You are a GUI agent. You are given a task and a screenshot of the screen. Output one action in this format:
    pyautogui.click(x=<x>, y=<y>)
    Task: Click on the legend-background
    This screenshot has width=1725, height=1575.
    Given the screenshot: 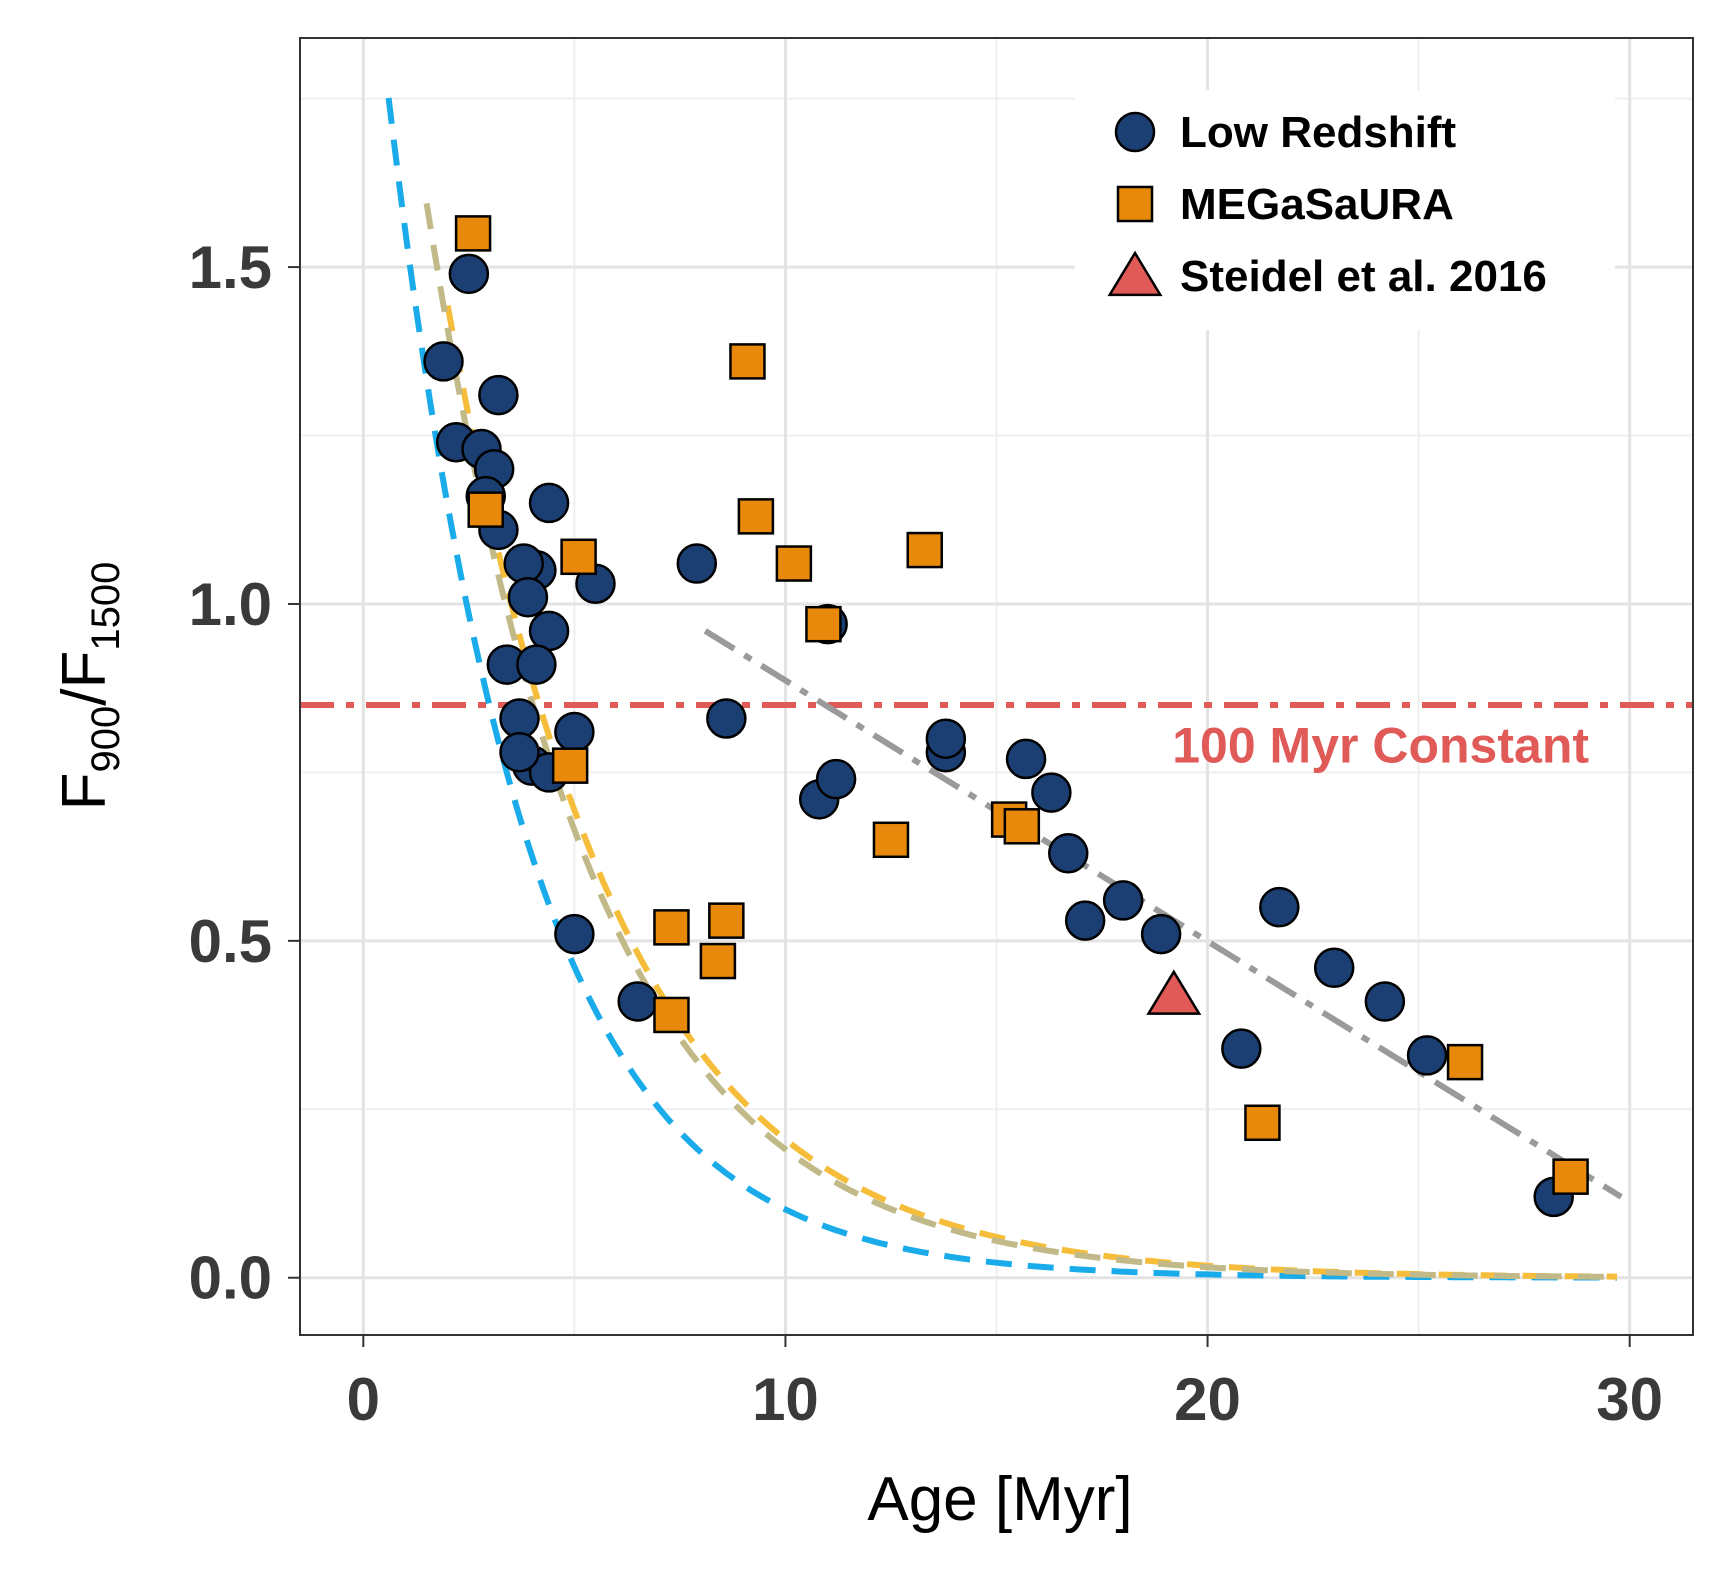 What is the action you would take?
    pyautogui.click(x=1345, y=210)
    